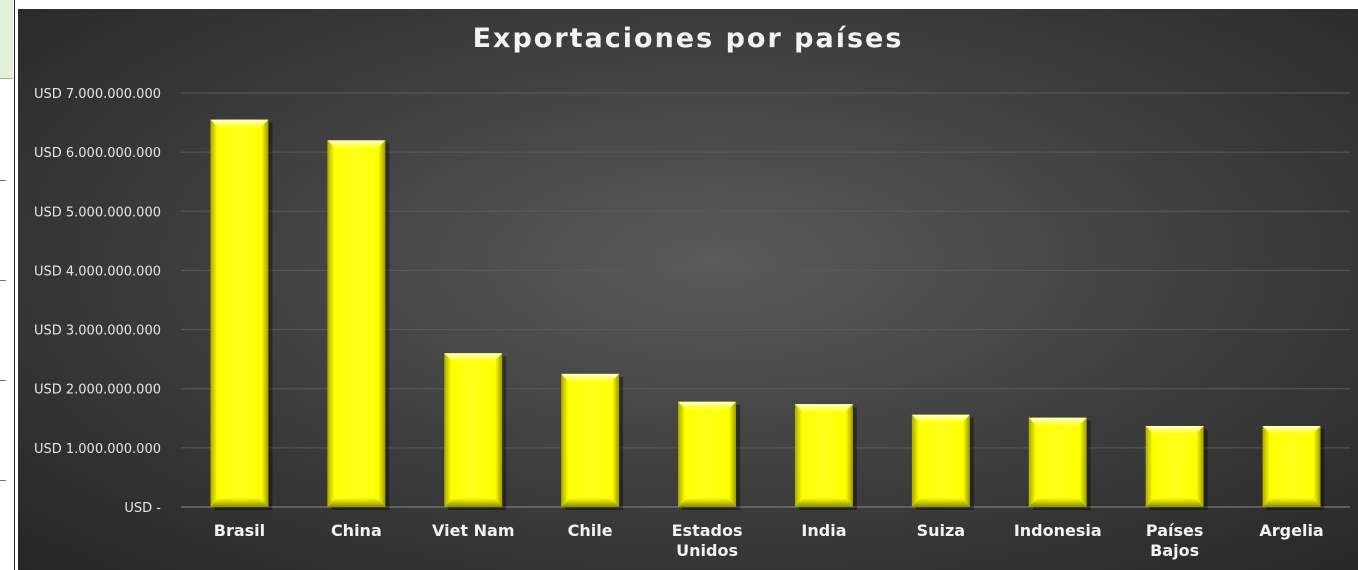  What do you see at coordinates (1058, 530) in the screenshot?
I see `x-tick-label: Indonesia` at bounding box center [1058, 530].